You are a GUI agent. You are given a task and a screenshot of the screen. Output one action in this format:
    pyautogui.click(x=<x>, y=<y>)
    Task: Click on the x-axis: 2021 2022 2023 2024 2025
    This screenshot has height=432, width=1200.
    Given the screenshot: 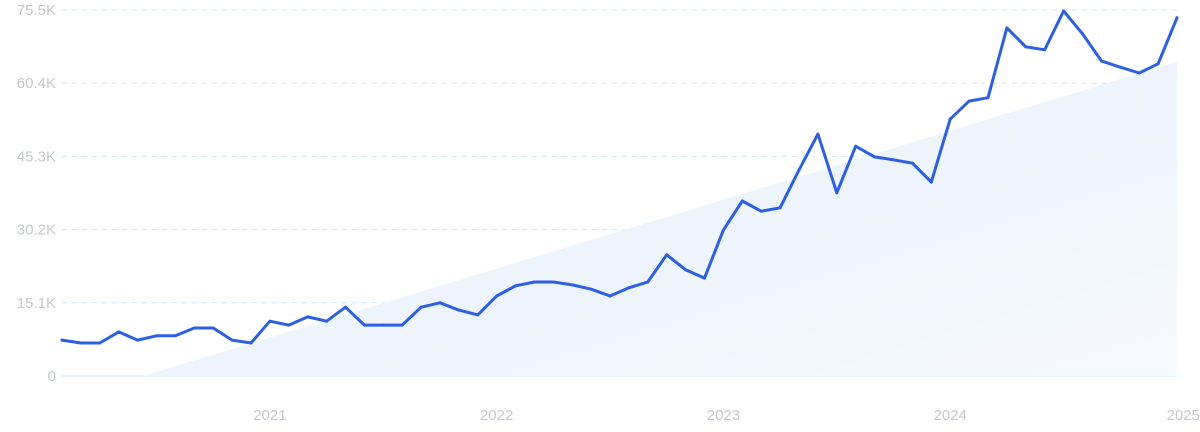 What is the action you would take?
    pyautogui.click(x=726, y=415)
    